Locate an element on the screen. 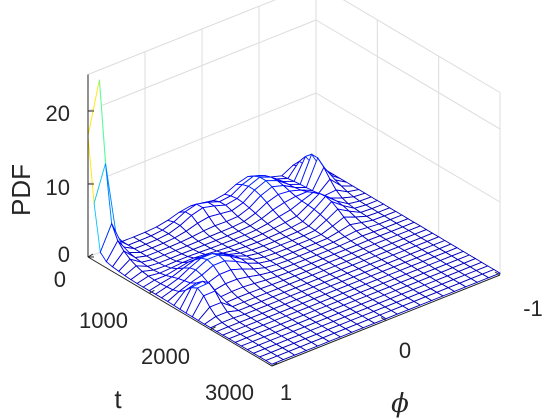 This screenshot has width=560, height=420. z-tick-label-0: 0 is located at coordinates (64, 254).